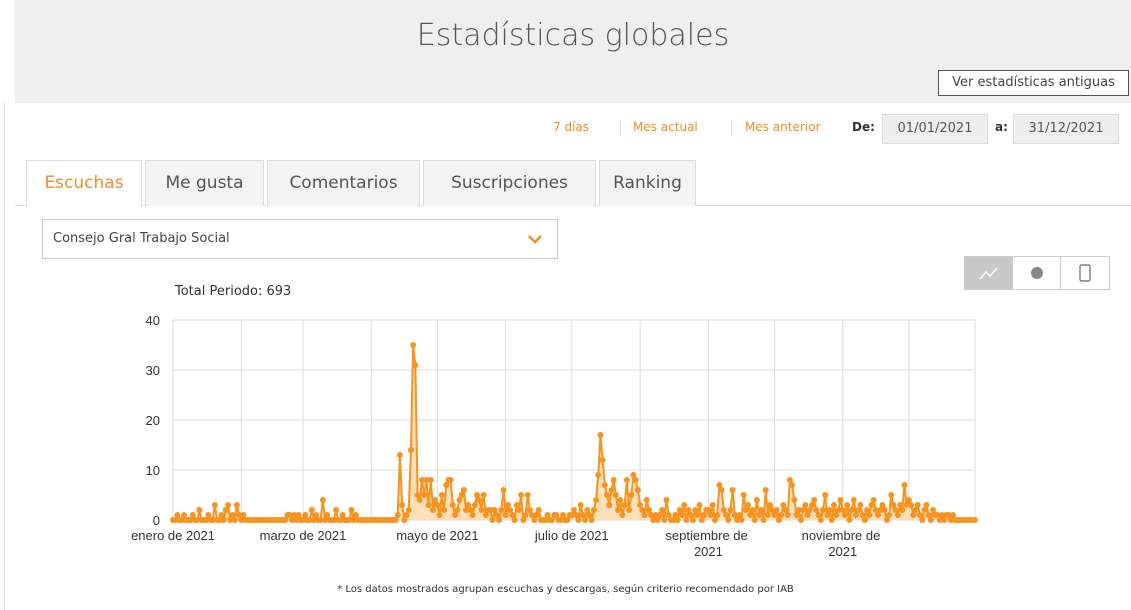  I want to click on from-label: De:, so click(863, 127).